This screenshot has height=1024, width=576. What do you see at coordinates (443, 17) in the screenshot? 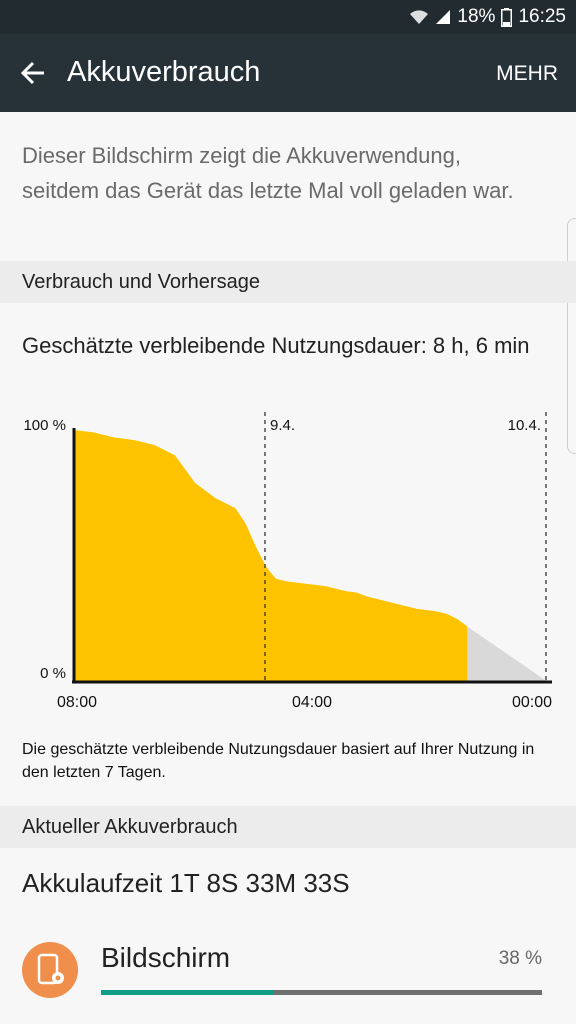
I see `signal-icon` at bounding box center [443, 17].